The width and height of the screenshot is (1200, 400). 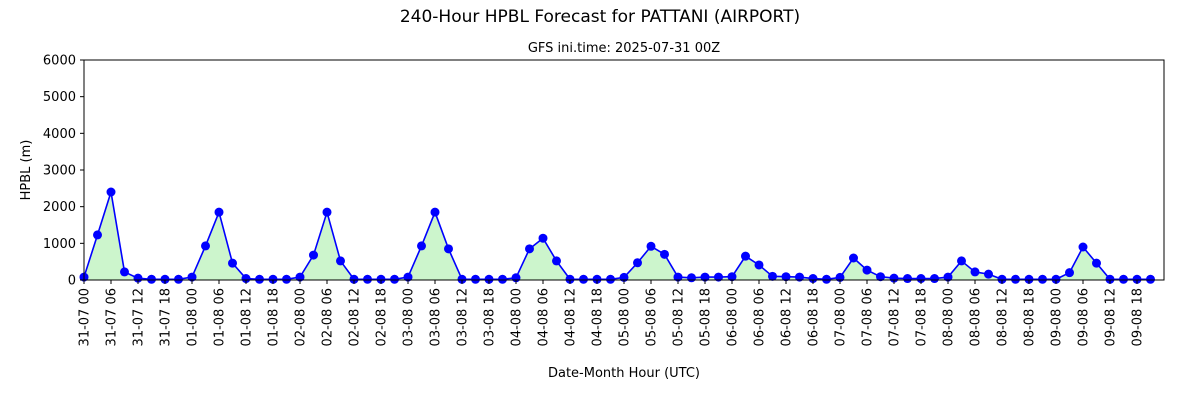 What do you see at coordinates (1111, 317) in the screenshot?
I see `x-tick-label: 09-08 12` at bounding box center [1111, 317].